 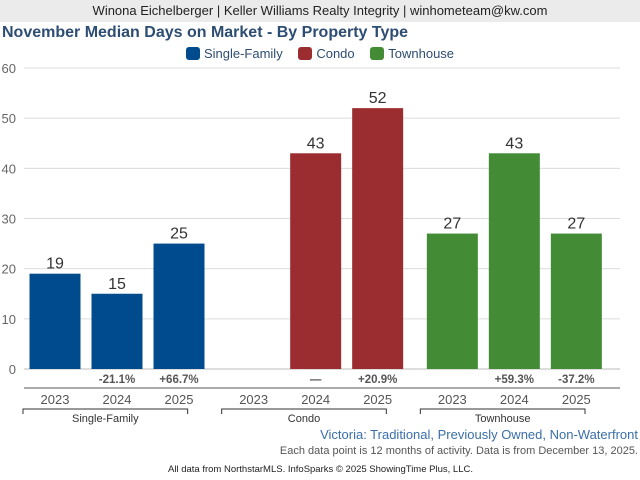 What do you see at coordinates (9, 168) in the screenshot?
I see `y-tick-label: 40` at bounding box center [9, 168].